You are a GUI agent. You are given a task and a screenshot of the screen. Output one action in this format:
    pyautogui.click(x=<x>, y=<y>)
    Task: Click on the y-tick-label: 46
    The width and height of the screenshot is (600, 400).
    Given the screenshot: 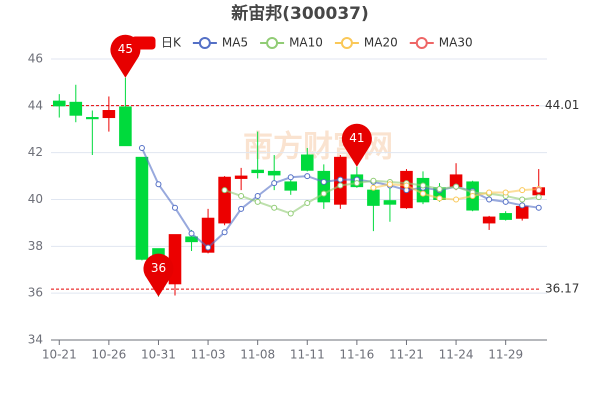 What is the action you would take?
    pyautogui.click(x=35, y=59)
    